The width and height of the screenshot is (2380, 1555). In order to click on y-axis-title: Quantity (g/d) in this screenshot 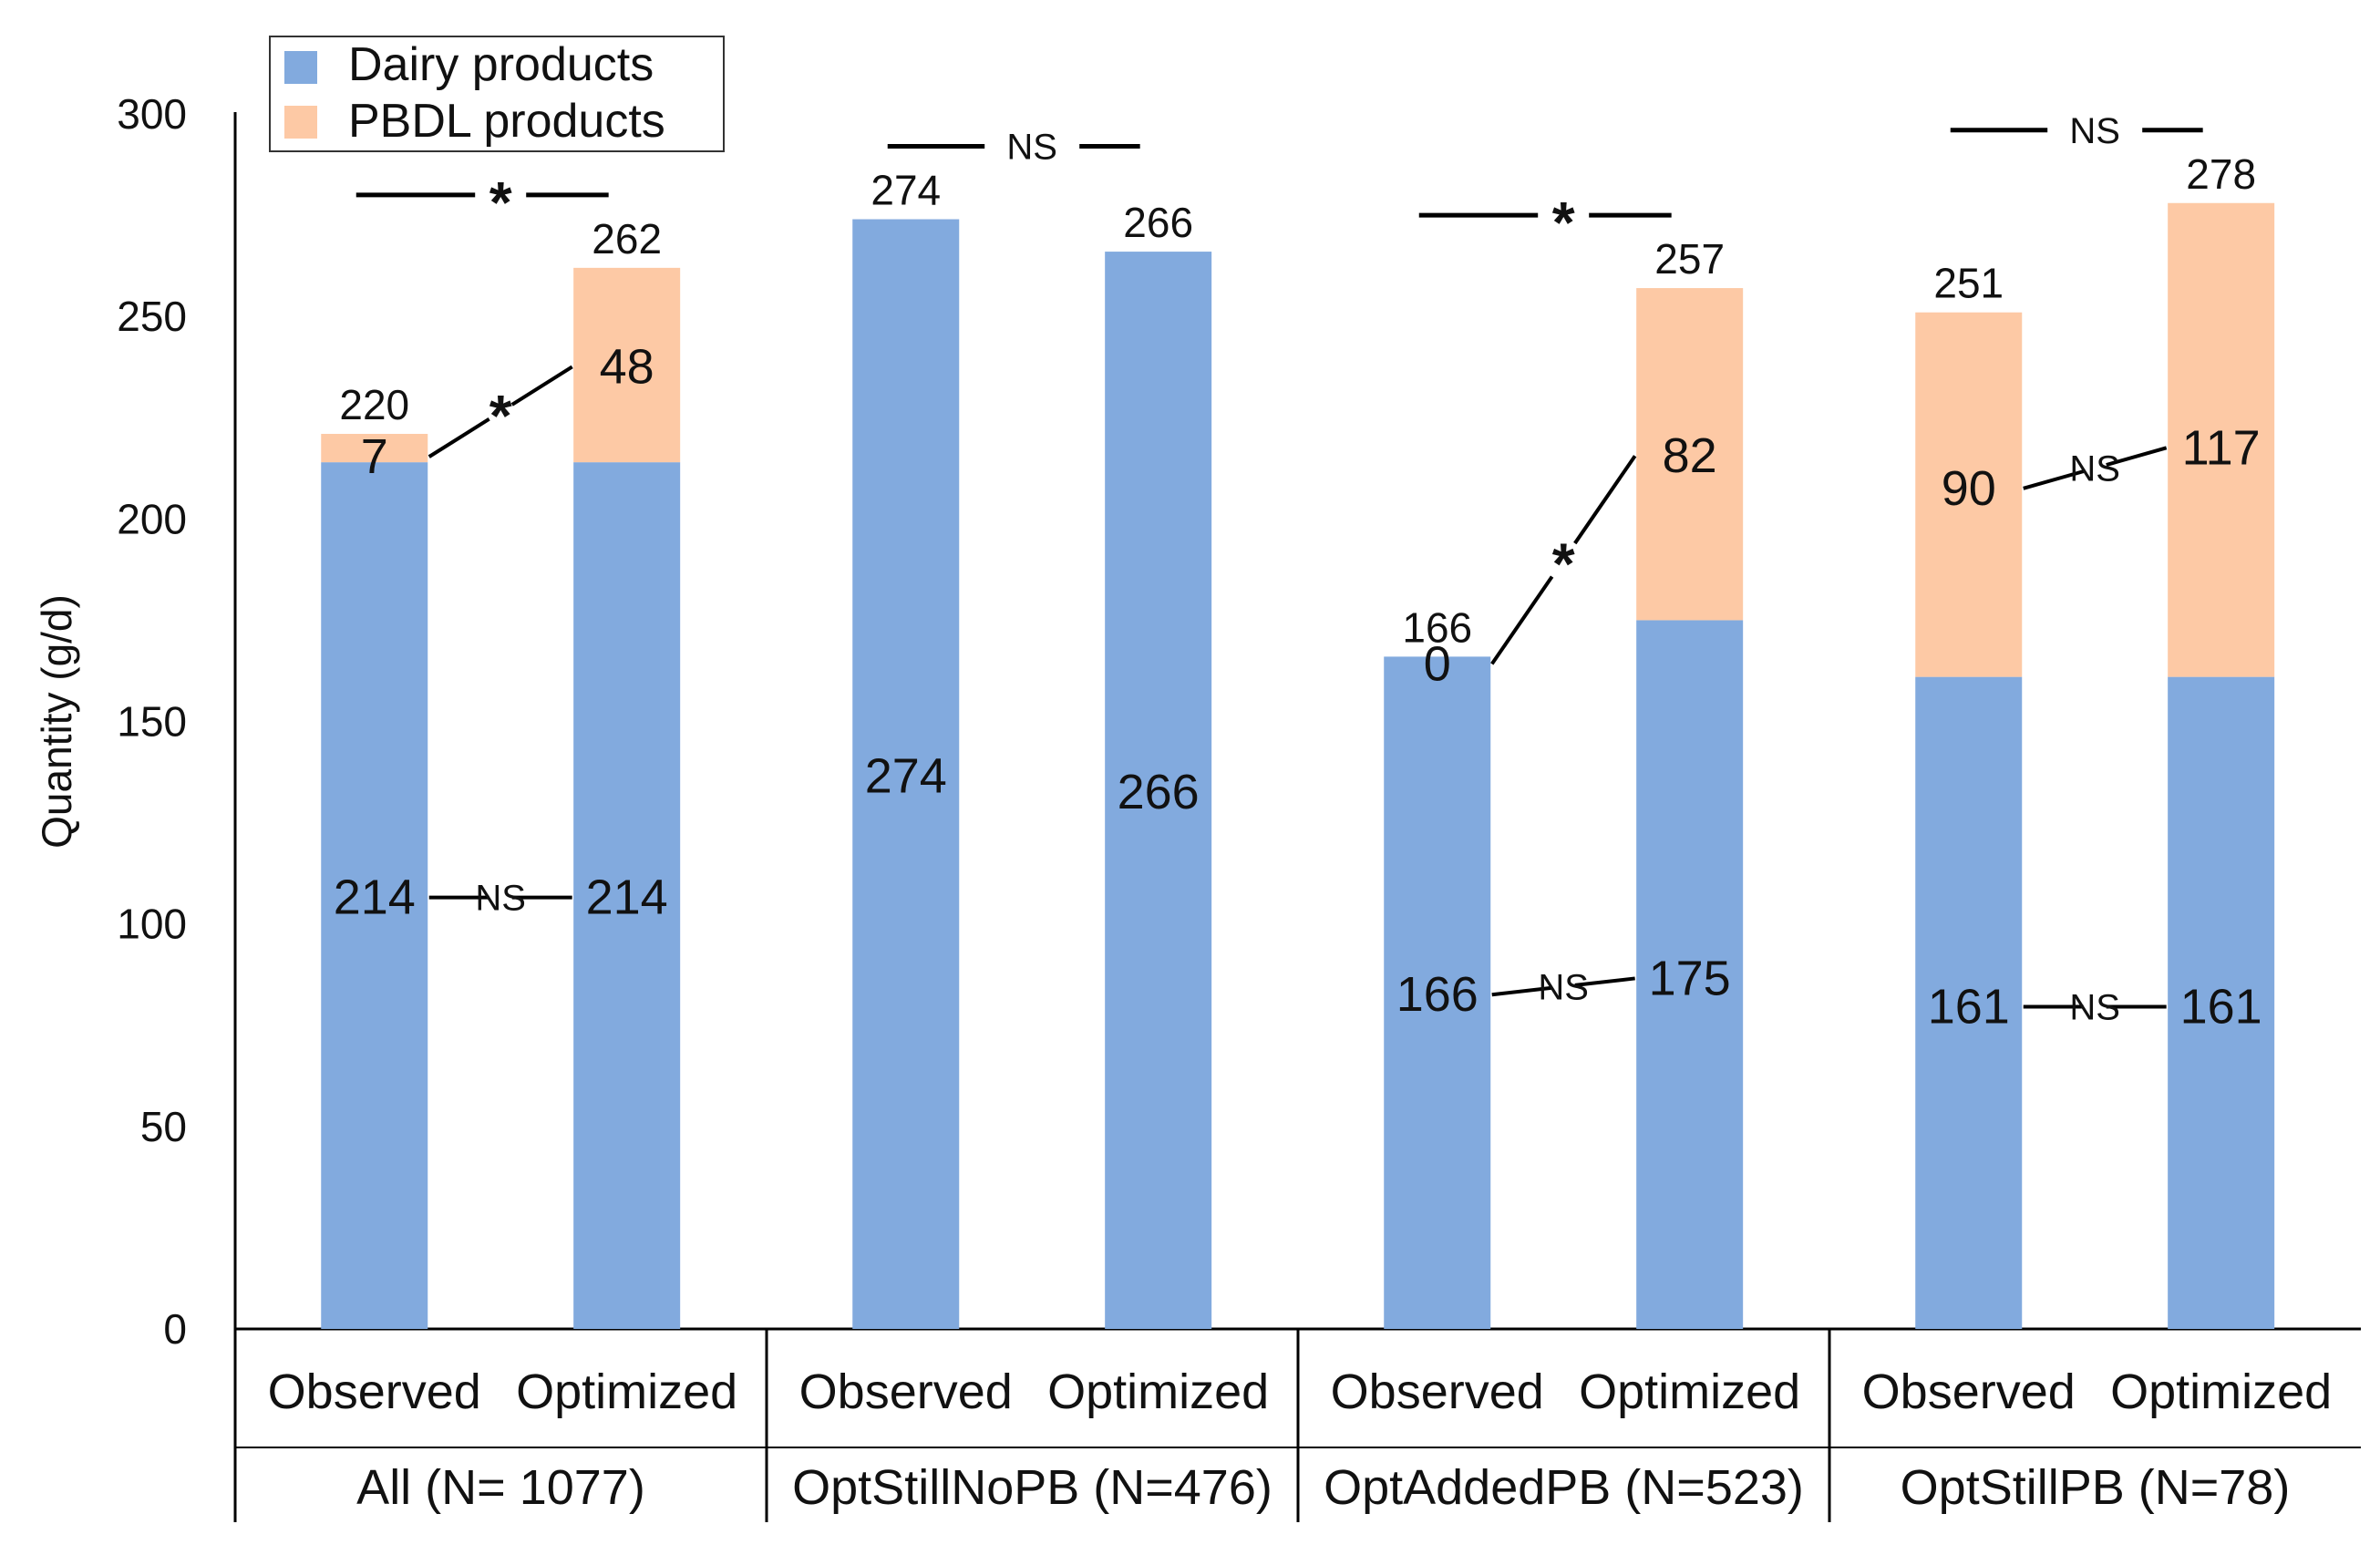, I will do `click(57, 721)`.